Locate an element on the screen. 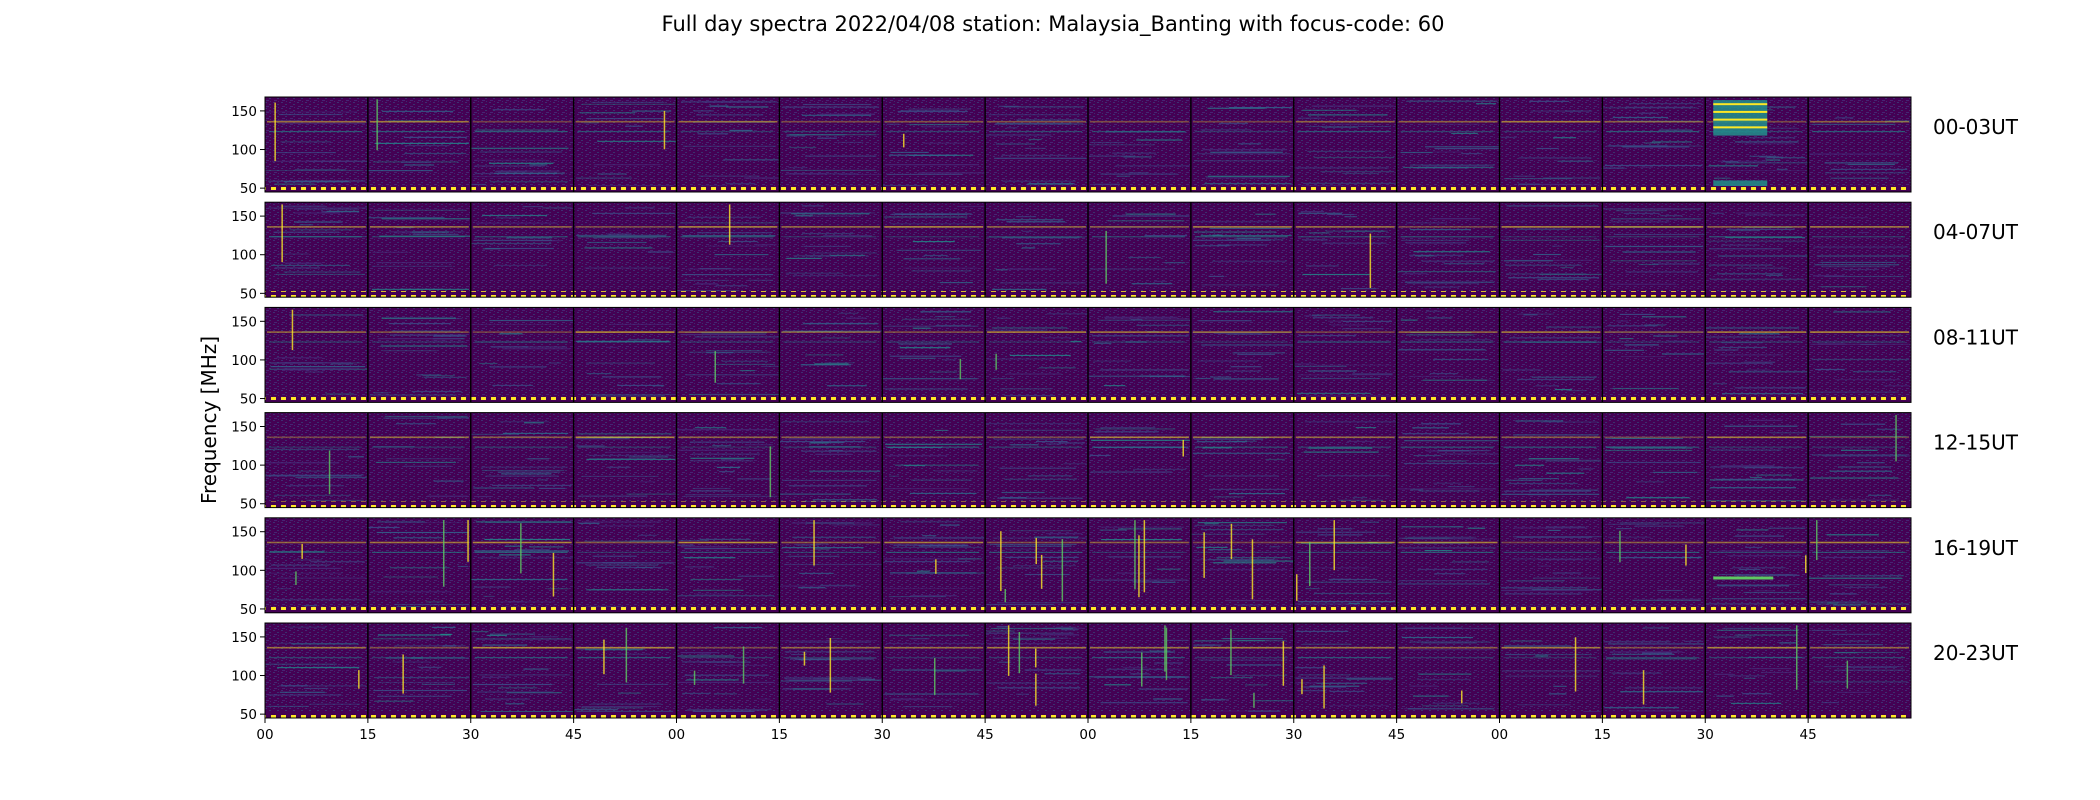 This screenshot has width=2100, height=800. x-tick-label: 45 is located at coordinates (1396, 735).